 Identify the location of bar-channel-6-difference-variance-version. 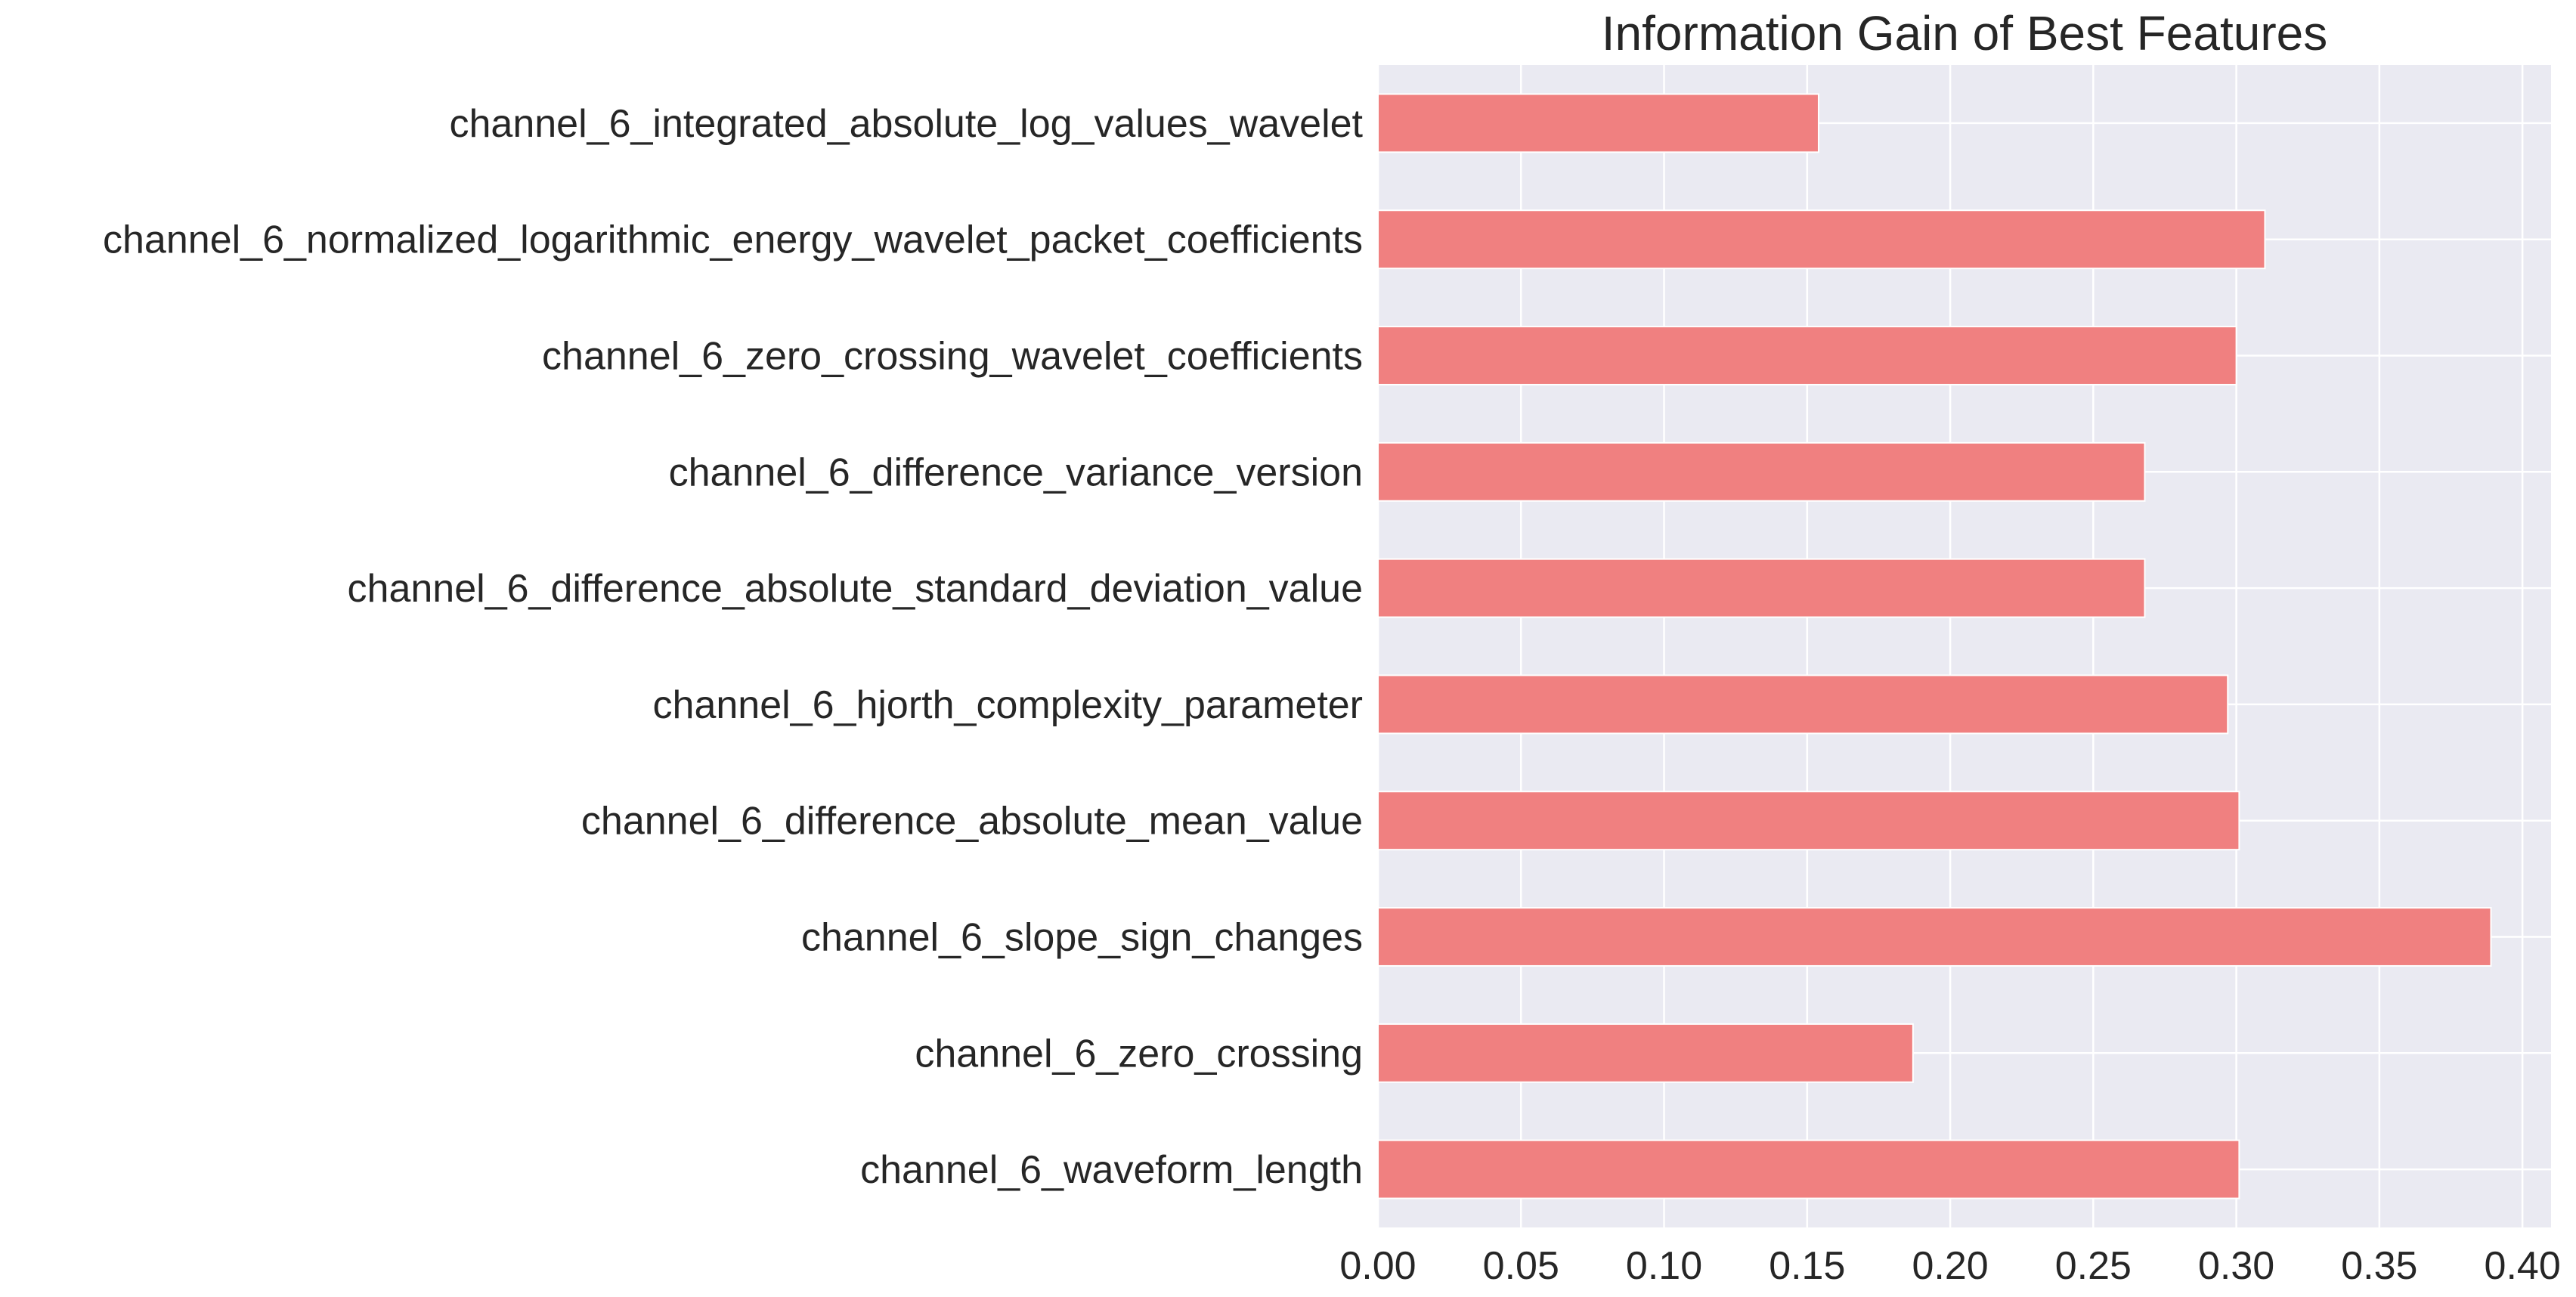
(1761, 471).